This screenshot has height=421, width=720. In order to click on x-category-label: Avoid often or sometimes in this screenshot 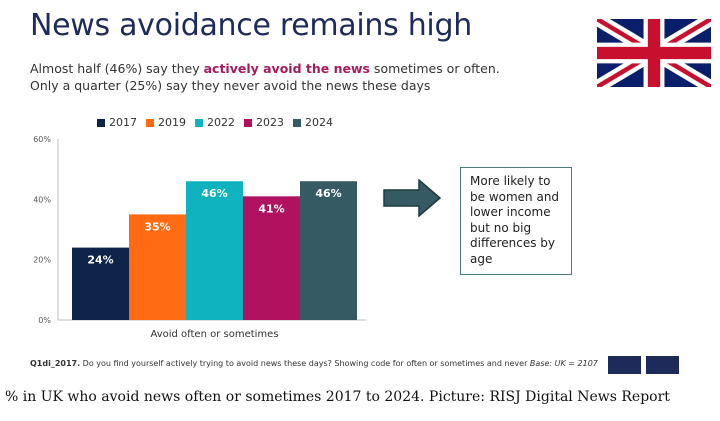, I will do `click(214, 334)`.